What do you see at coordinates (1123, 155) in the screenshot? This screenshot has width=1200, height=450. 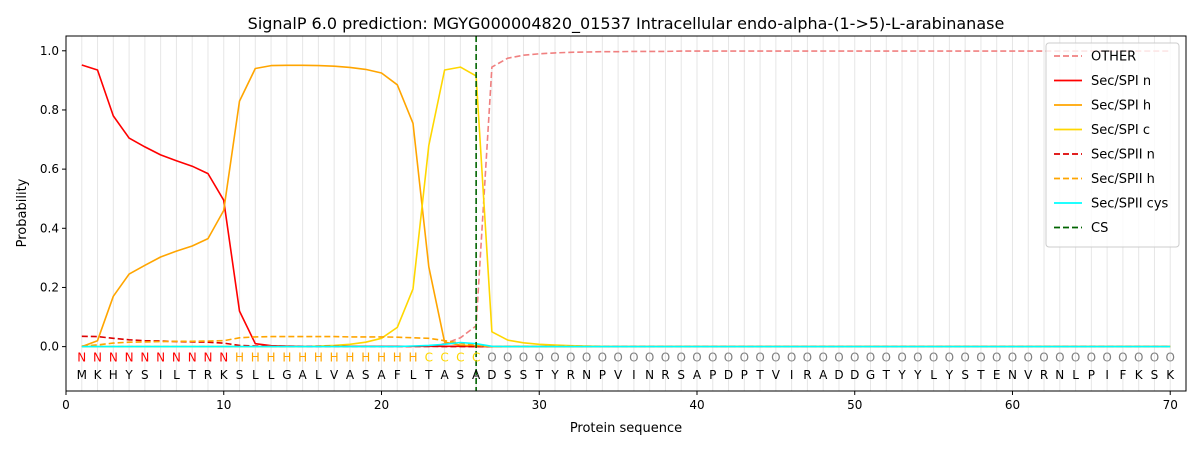 I see `legend-label: Sec/SPII n` at bounding box center [1123, 155].